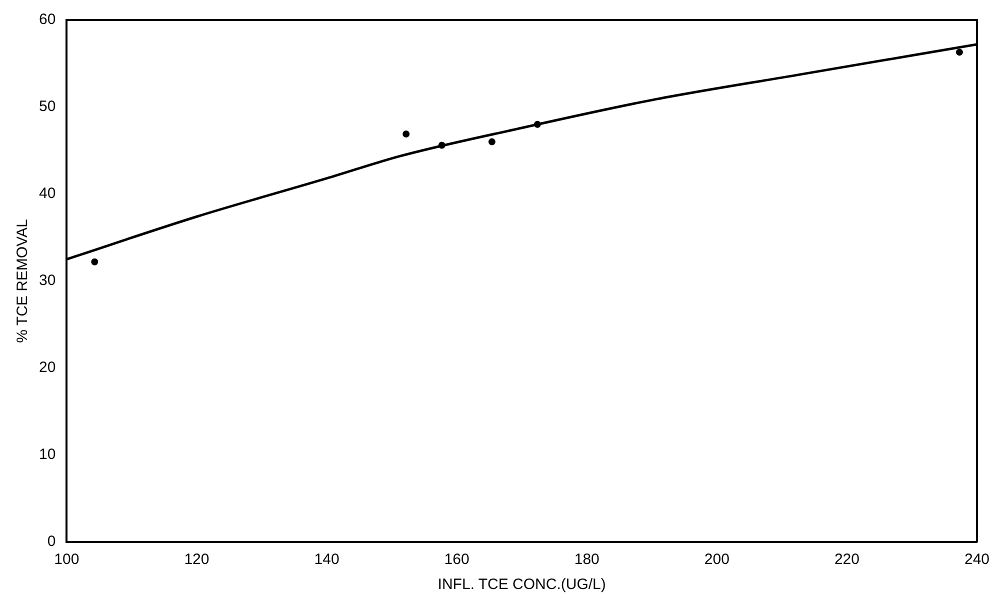 This screenshot has width=999, height=606. I want to click on x-tick-label: 100, so click(67, 559).